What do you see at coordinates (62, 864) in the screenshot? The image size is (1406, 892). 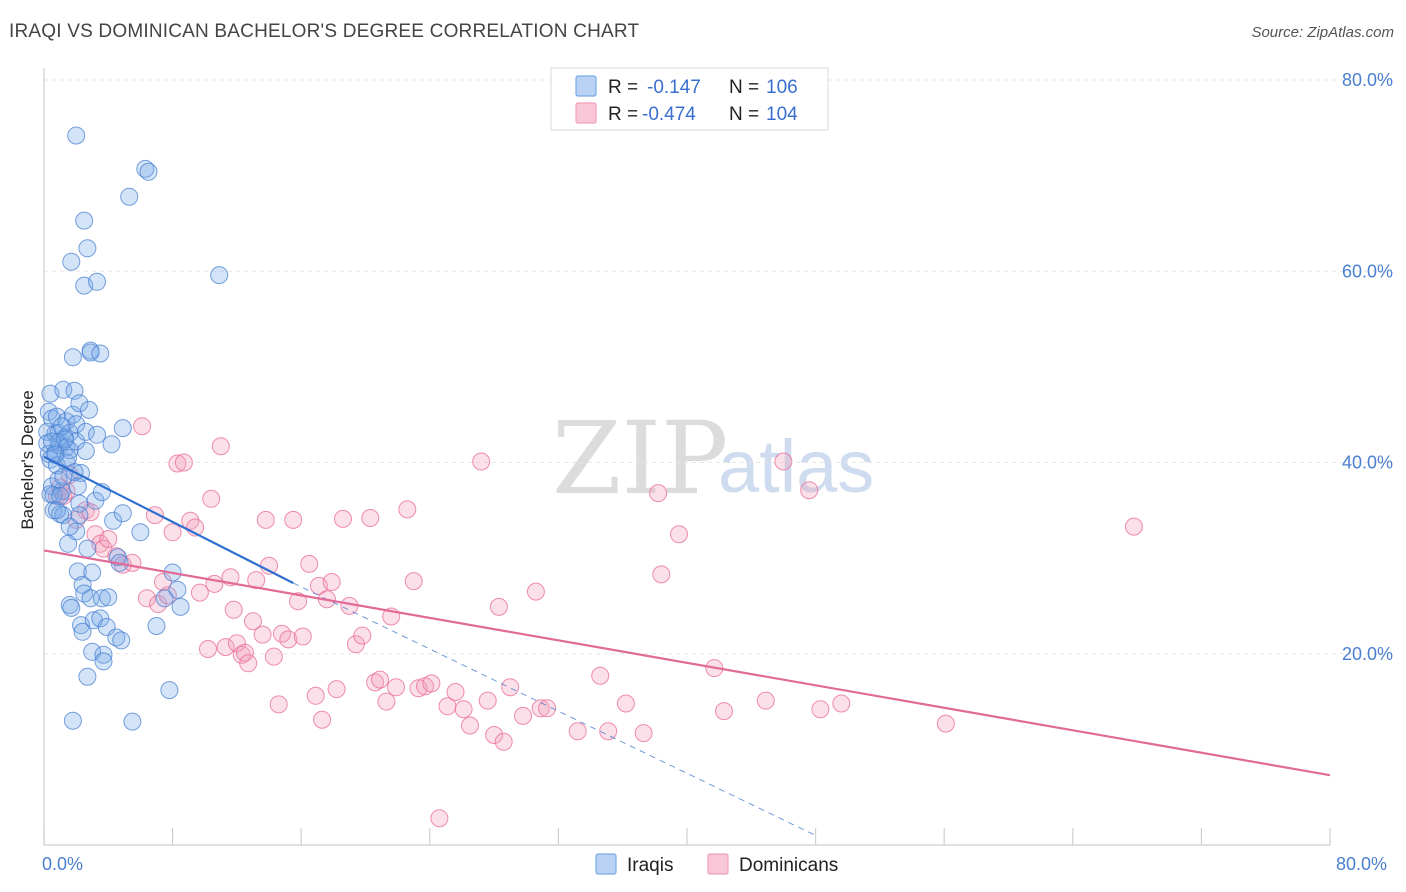 I see `x-tick-label-min: 0.0%` at bounding box center [62, 864].